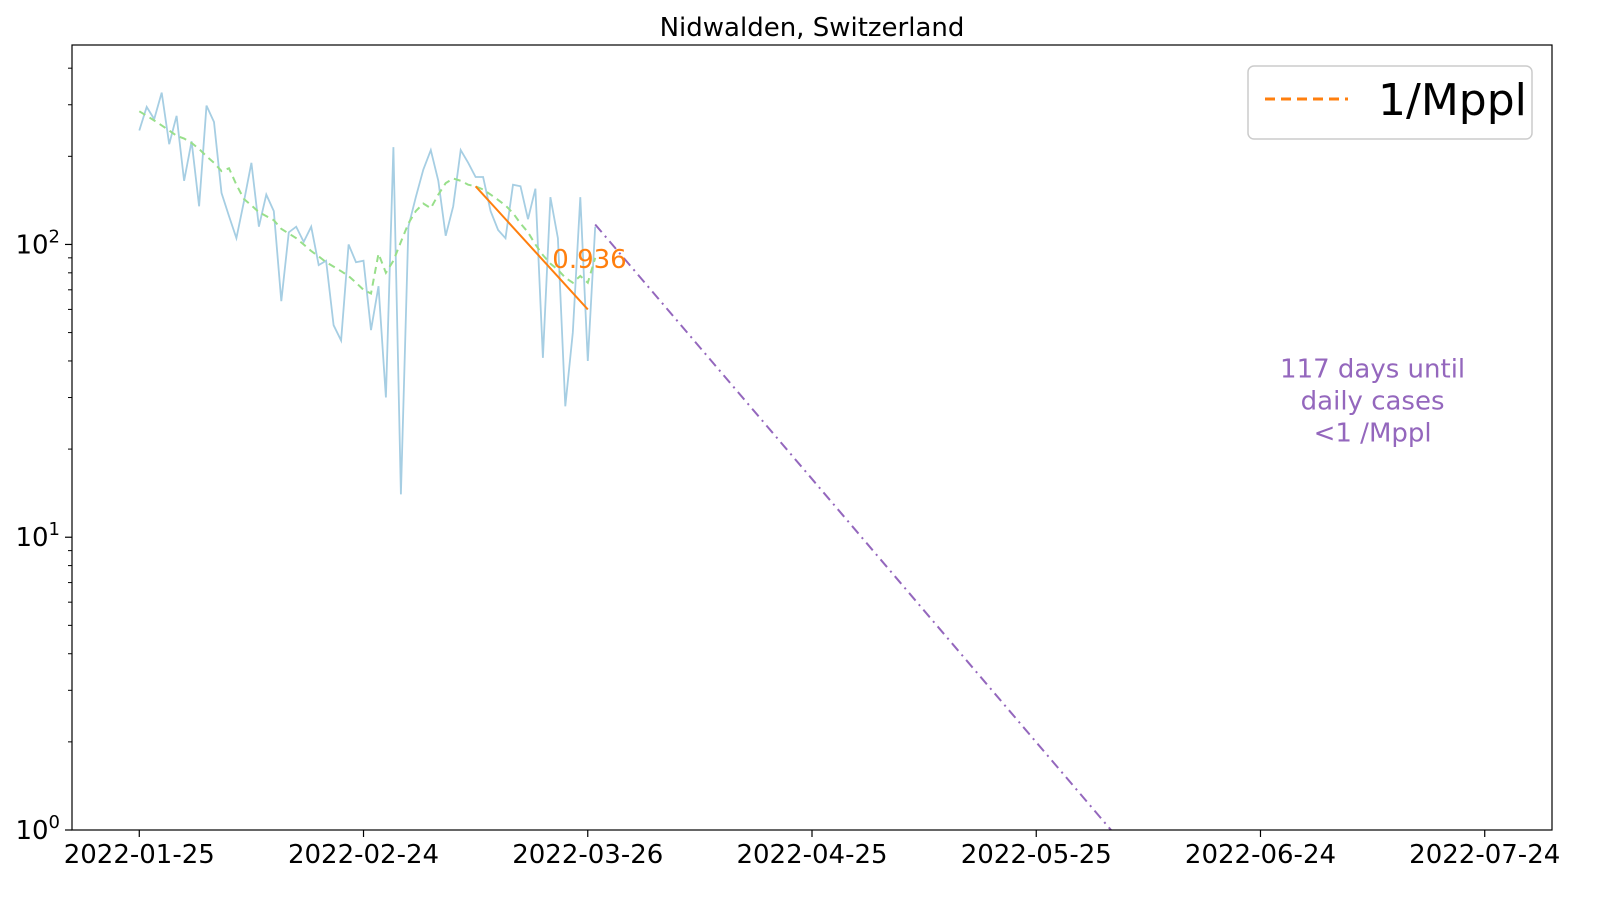  Describe the element at coordinates (1373, 402) in the screenshot. I see `projection-annotation-line: daily cases` at that location.